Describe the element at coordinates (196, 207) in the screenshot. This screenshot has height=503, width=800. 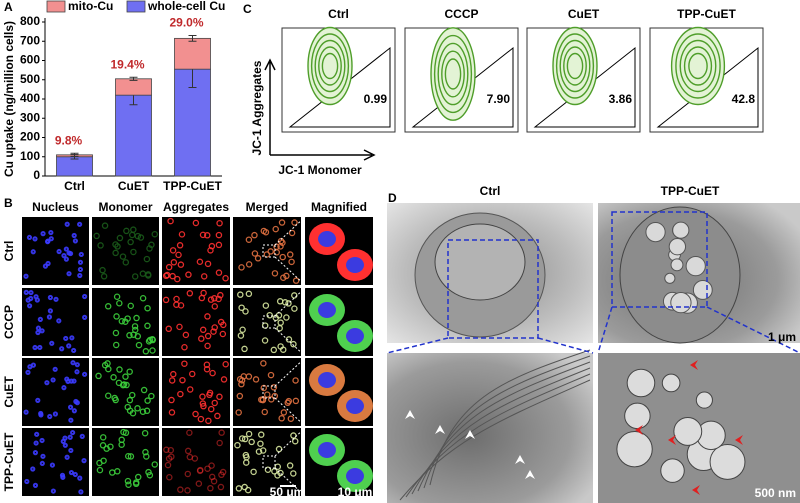
I see `column-title: Aggregates` at that location.